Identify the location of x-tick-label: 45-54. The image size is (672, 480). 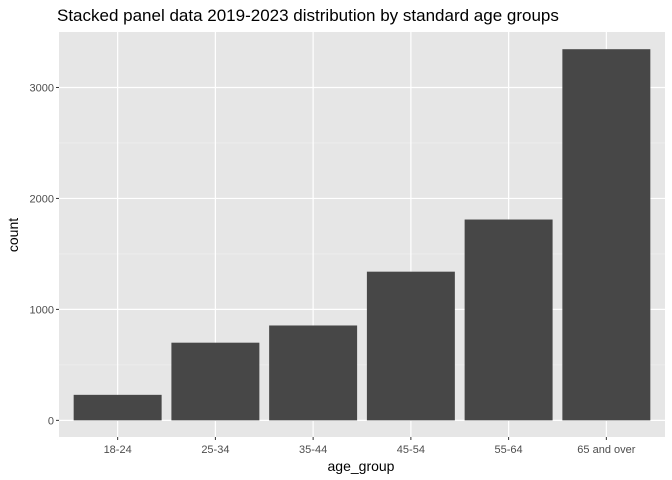
(411, 450).